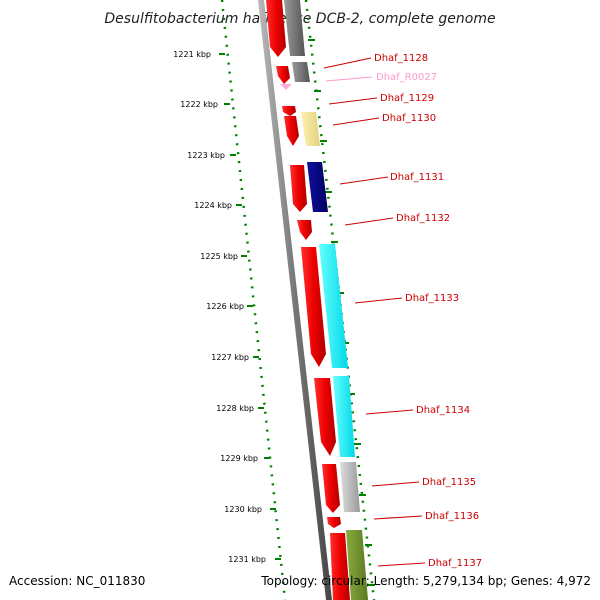  Describe the element at coordinates (192, 54) in the screenshot. I see `scale-tick-label: 1221 kbp` at that location.